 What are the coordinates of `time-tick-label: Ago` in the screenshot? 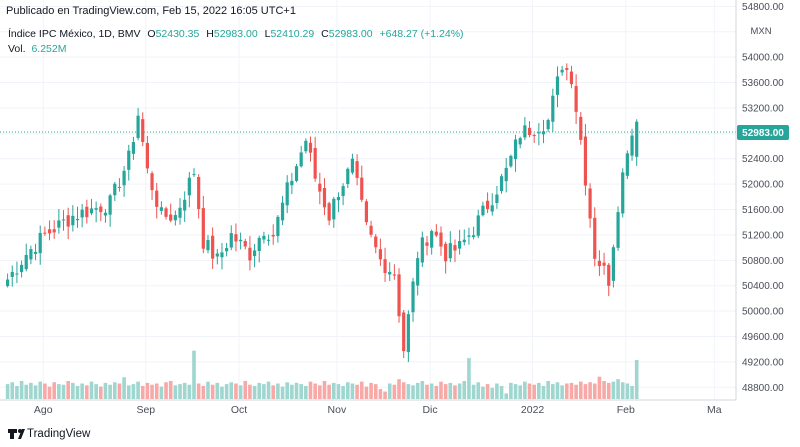 It's located at (43, 410).